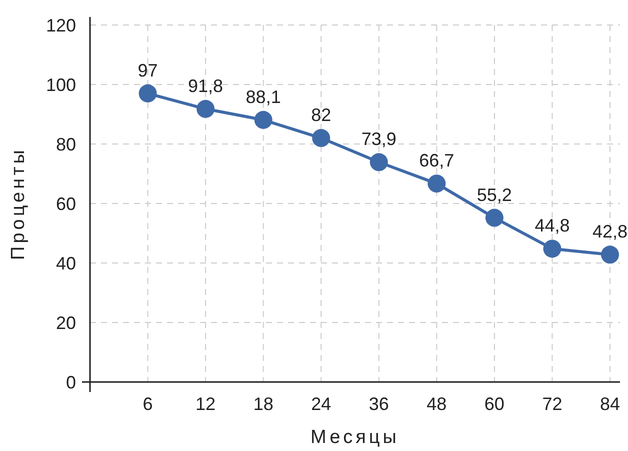 Image resolution: width=628 pixels, height=451 pixels. What do you see at coordinates (552, 404) in the screenshot?
I see `x-tick-label: 72` at bounding box center [552, 404].